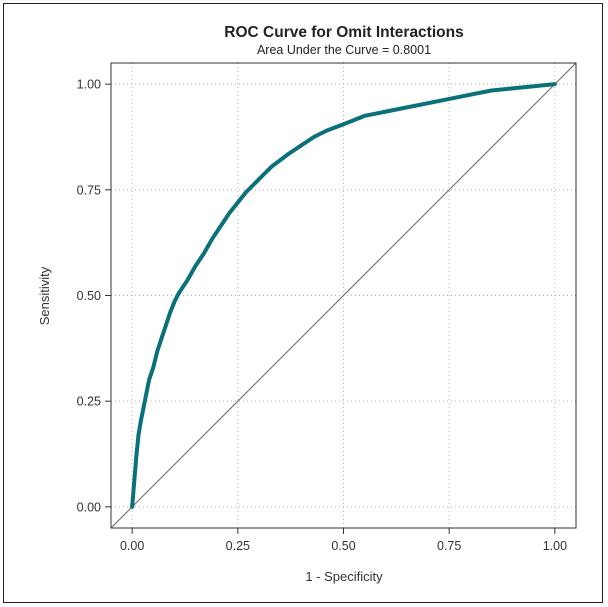  What do you see at coordinates (343, 32) in the screenshot?
I see `chart-title: ROC Curve for Omit Interactions` at bounding box center [343, 32].